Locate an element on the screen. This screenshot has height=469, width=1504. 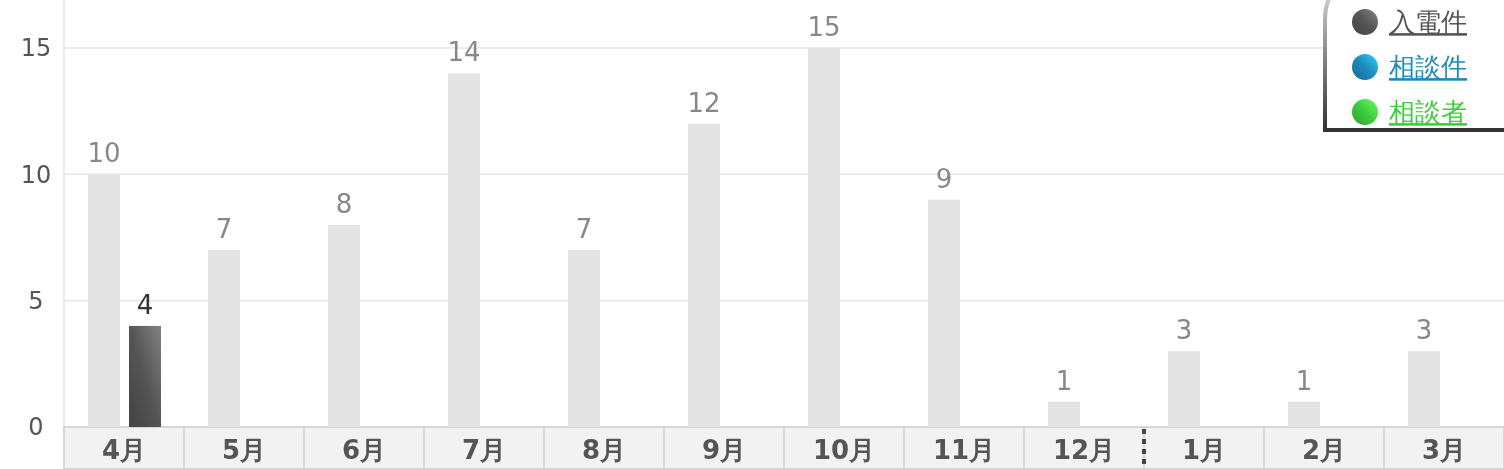
x-tick-label: 7月 is located at coordinates (484, 450).